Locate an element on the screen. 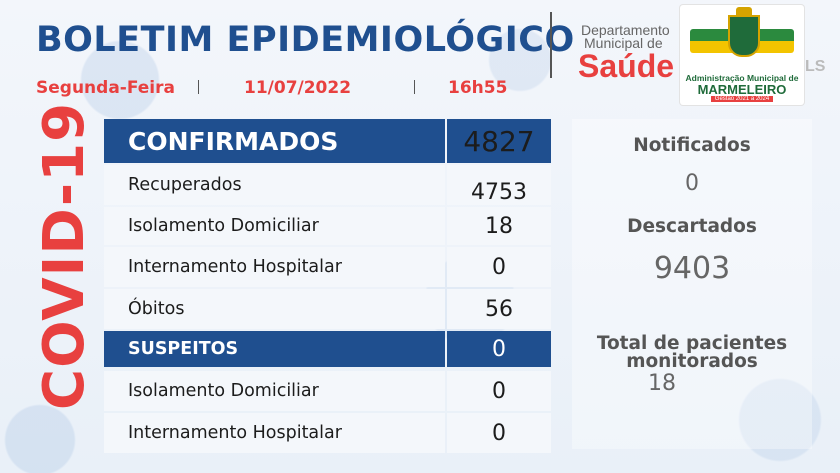 This screenshot has width=840, height=473. logo-city-name: MARMELEIRO is located at coordinates (742, 89).